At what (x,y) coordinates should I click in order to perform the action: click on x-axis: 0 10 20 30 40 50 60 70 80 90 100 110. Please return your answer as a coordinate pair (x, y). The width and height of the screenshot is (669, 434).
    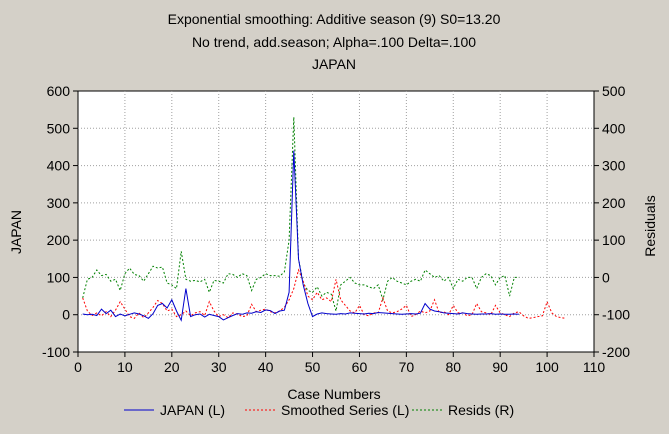
    Looking at the image, I should click on (339, 363).